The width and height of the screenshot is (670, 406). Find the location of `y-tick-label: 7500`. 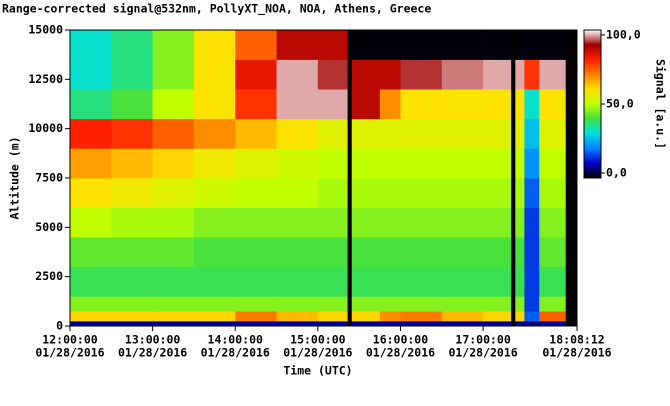

y-tick-label: 7500 is located at coordinates (49, 178).